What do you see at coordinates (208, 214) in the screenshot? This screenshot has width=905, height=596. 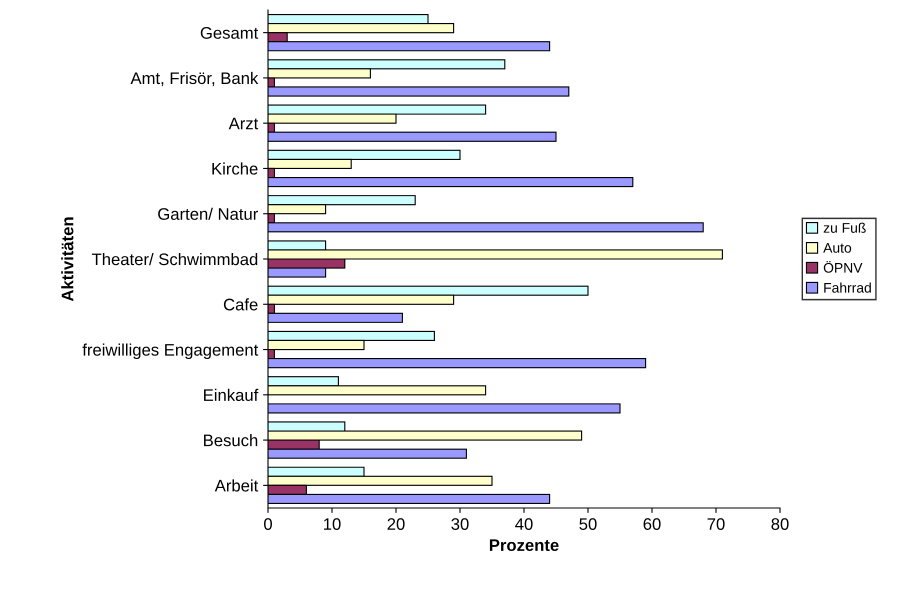 I see `y-tick-label: Garten/ Natur` at bounding box center [208, 214].